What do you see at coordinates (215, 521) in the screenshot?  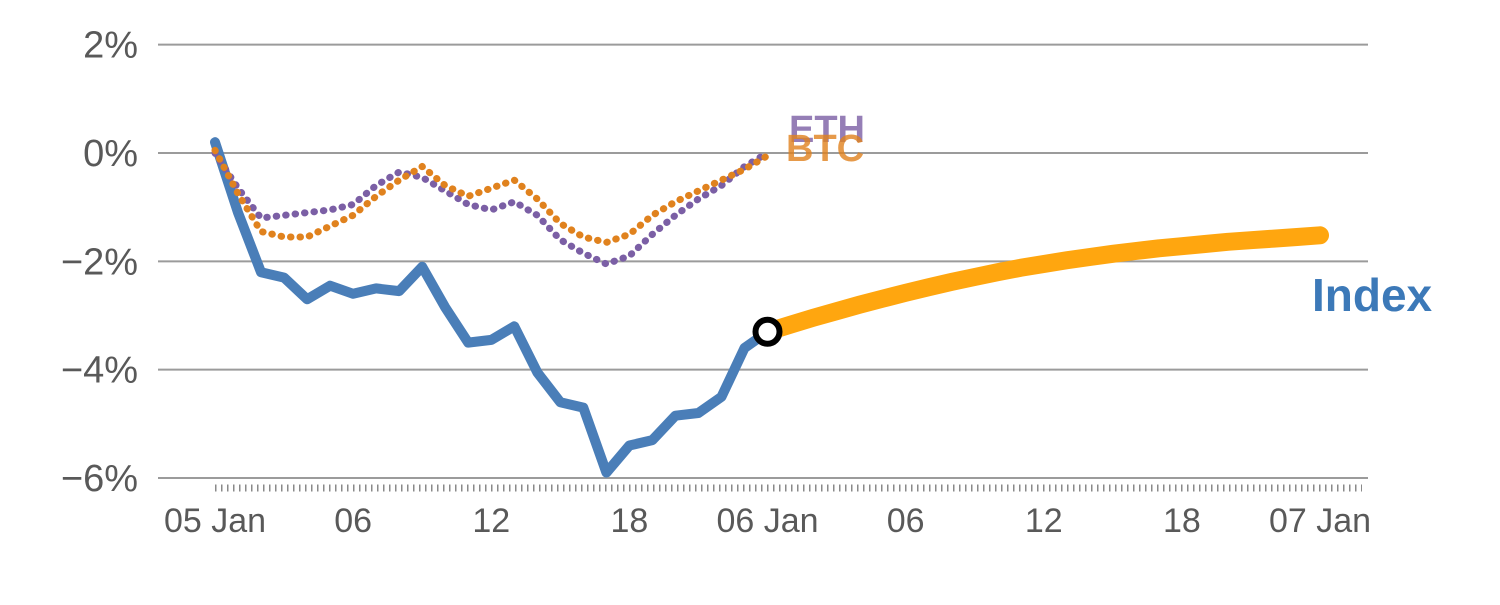 I see `x-tick-label: 05 Jan` at bounding box center [215, 521].